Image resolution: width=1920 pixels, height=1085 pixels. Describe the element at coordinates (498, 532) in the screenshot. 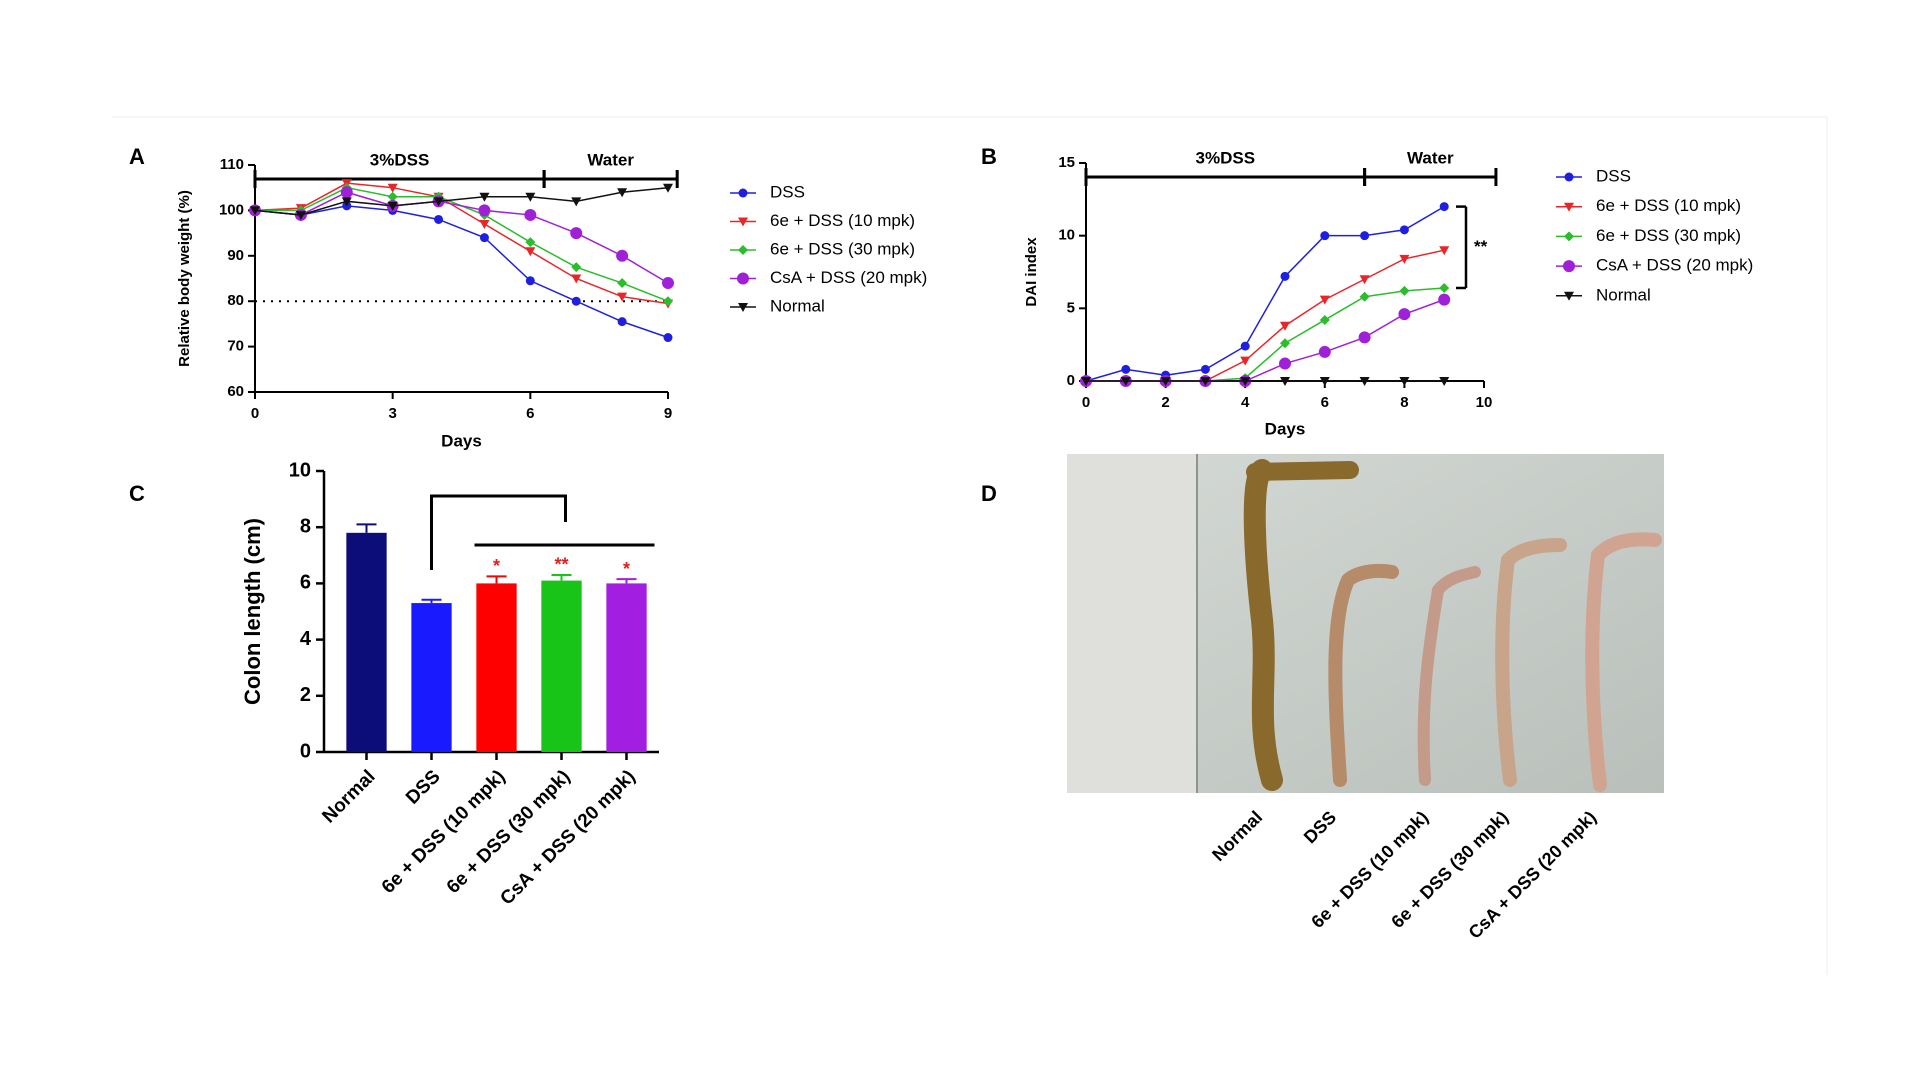

I see `comparison-bracket` at that location.